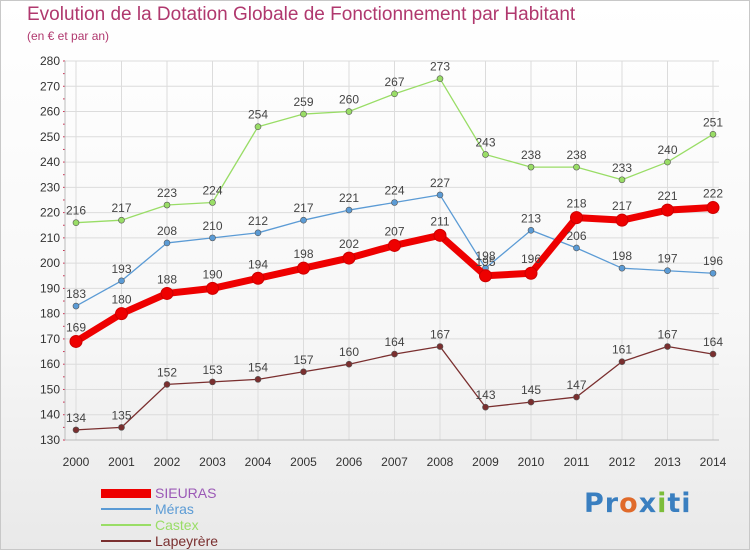 This screenshot has height=550, width=750. Describe the element at coordinates (76, 462) in the screenshot. I see `x-tick-label: 2000` at that location.